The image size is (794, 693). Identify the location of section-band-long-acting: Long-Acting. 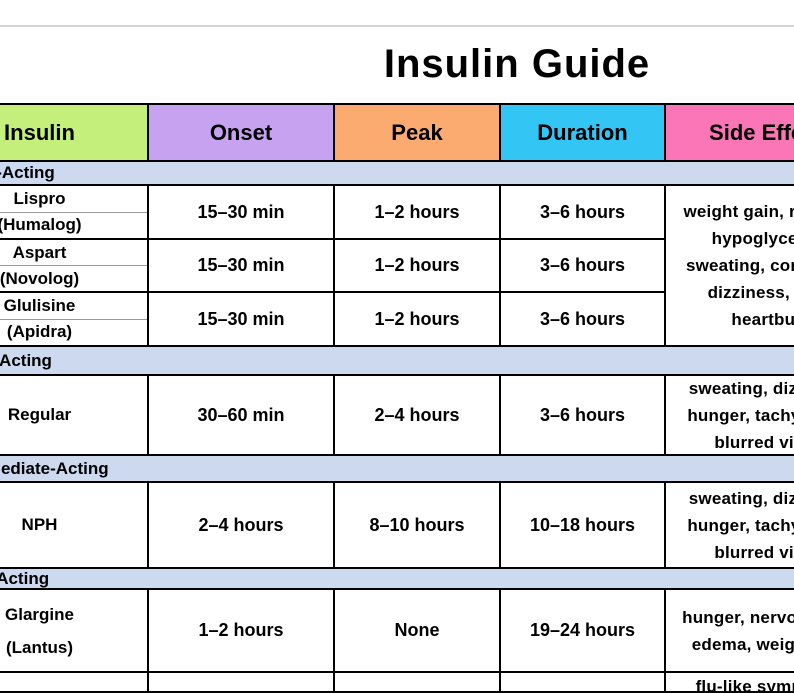
(397, 579).